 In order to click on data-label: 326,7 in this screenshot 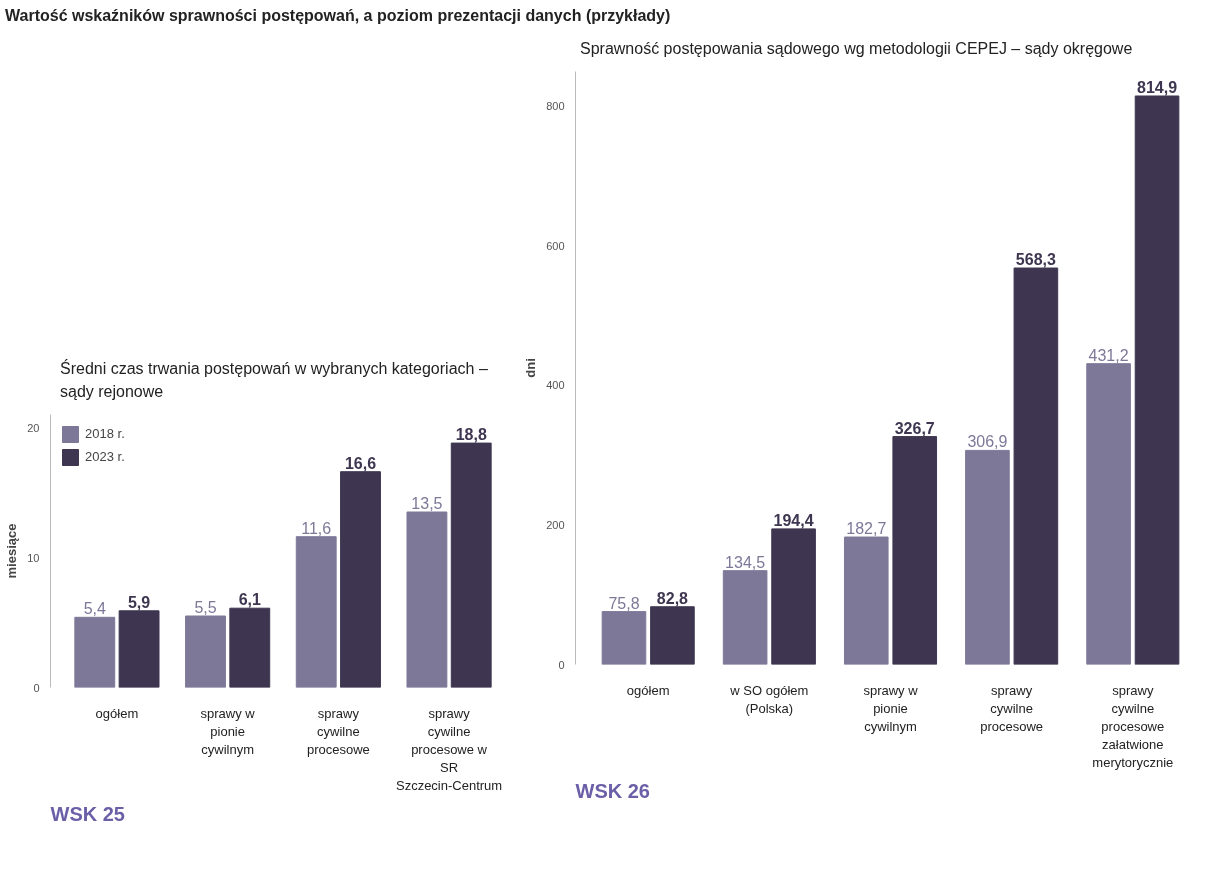, I will do `click(914, 428)`.